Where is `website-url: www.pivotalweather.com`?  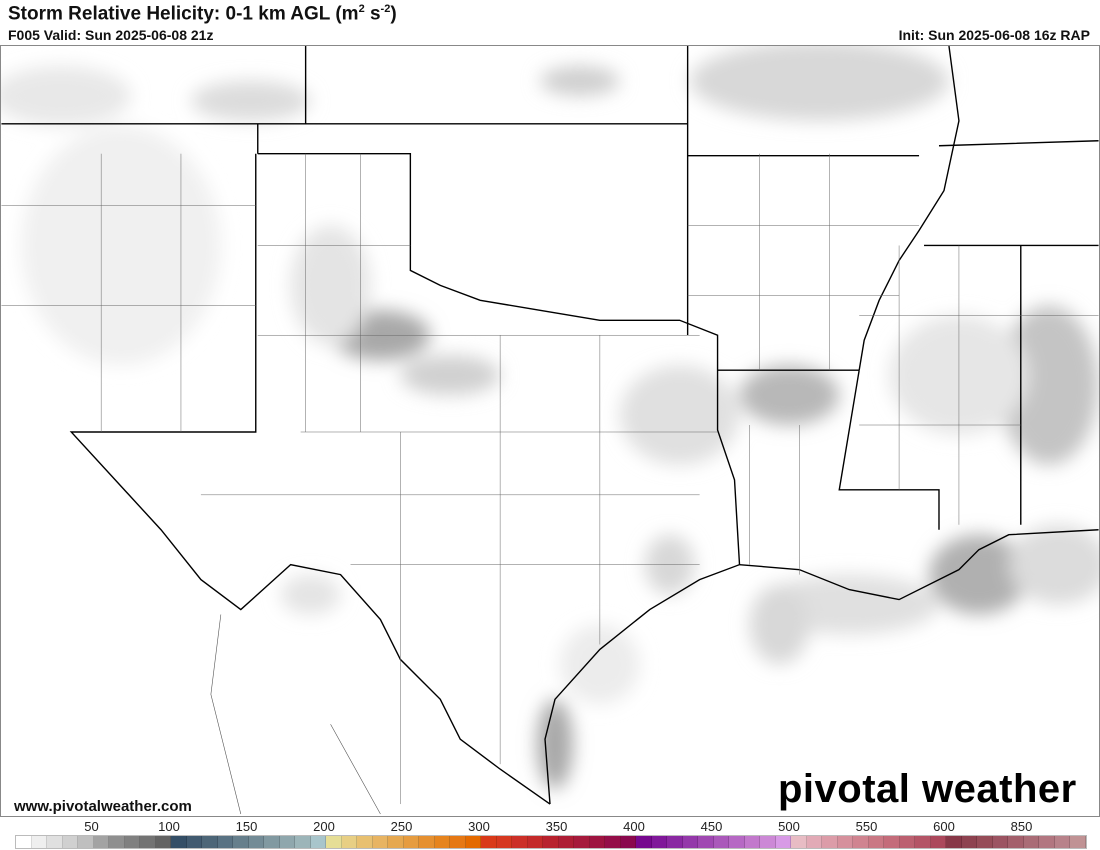 website-url: www.pivotalweather.com is located at coordinates (103, 806).